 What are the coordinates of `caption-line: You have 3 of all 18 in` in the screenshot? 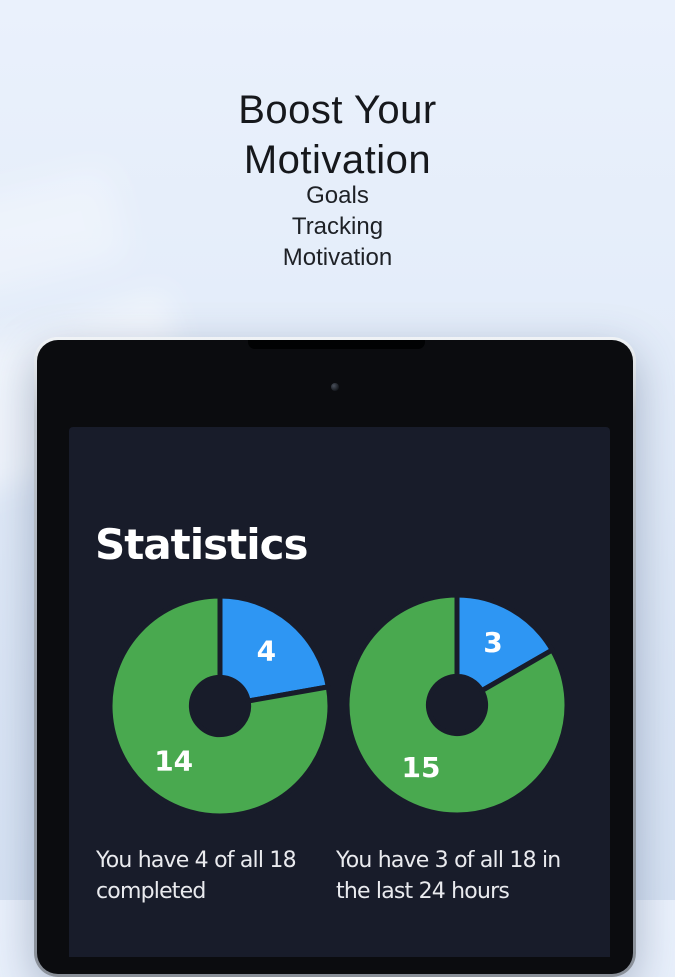 It's located at (448, 860).